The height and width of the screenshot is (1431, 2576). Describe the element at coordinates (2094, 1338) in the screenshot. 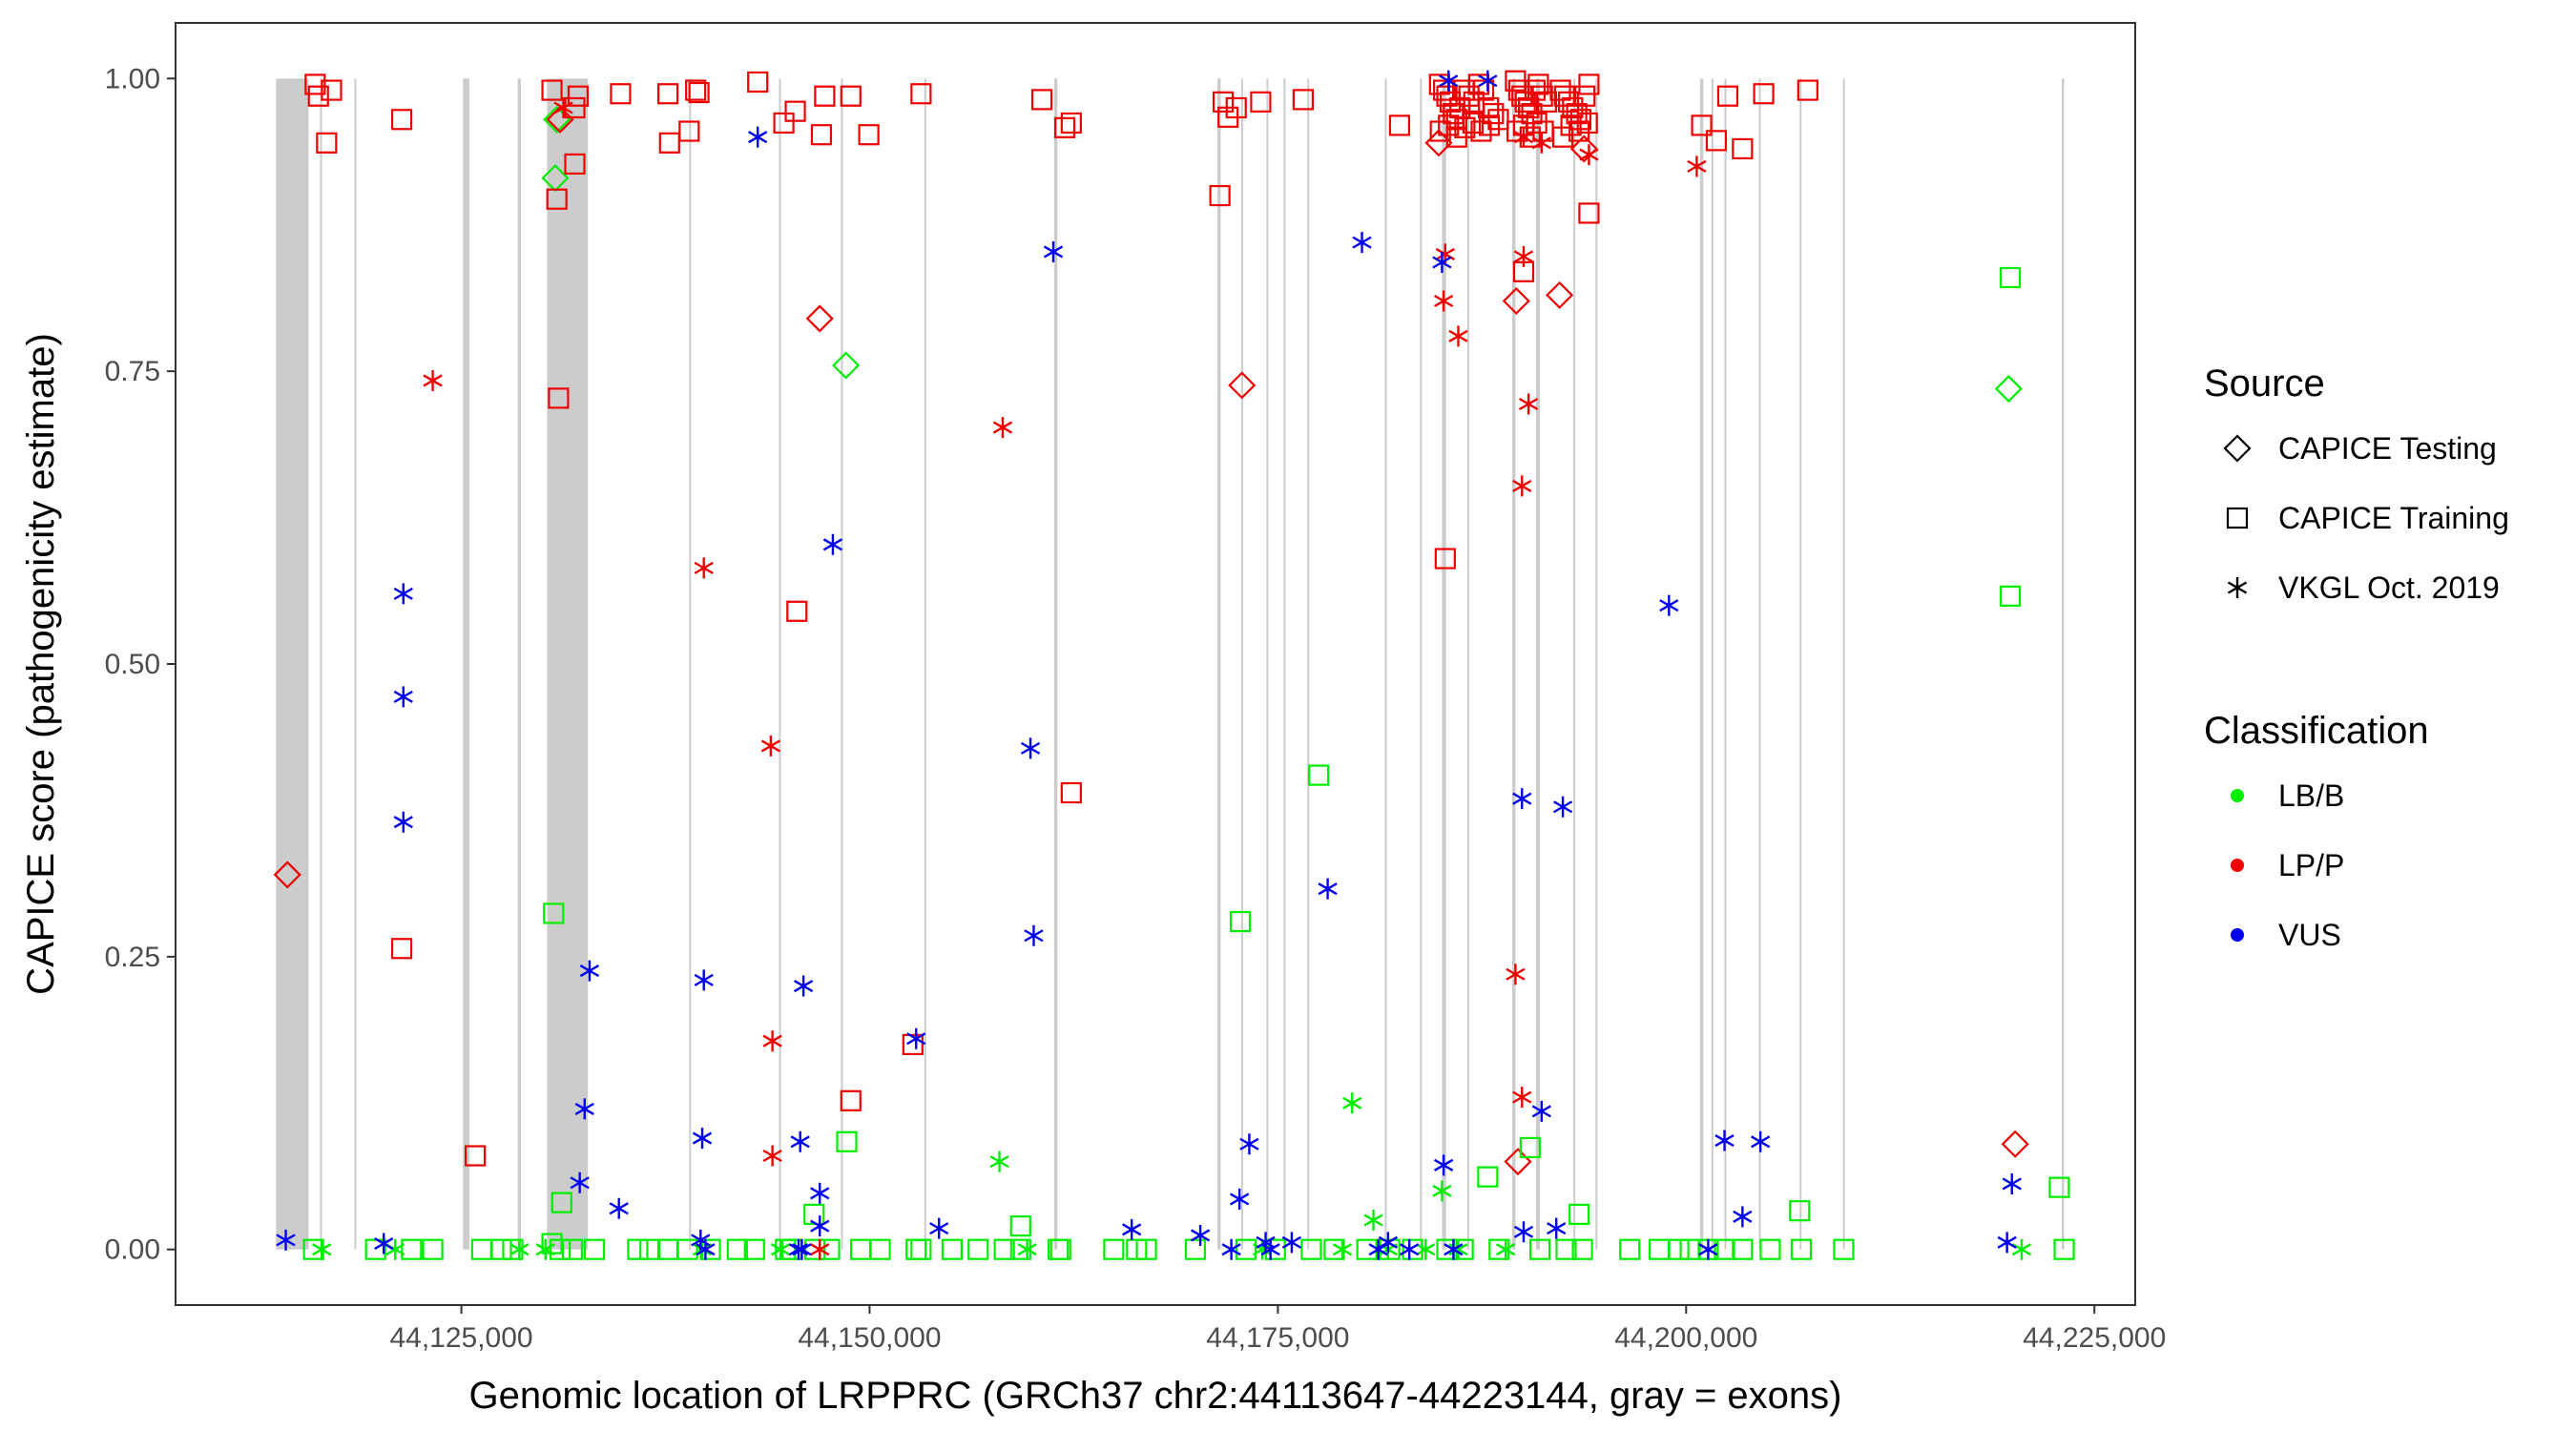

I see `x-tick-label: 44,225,000` at that location.